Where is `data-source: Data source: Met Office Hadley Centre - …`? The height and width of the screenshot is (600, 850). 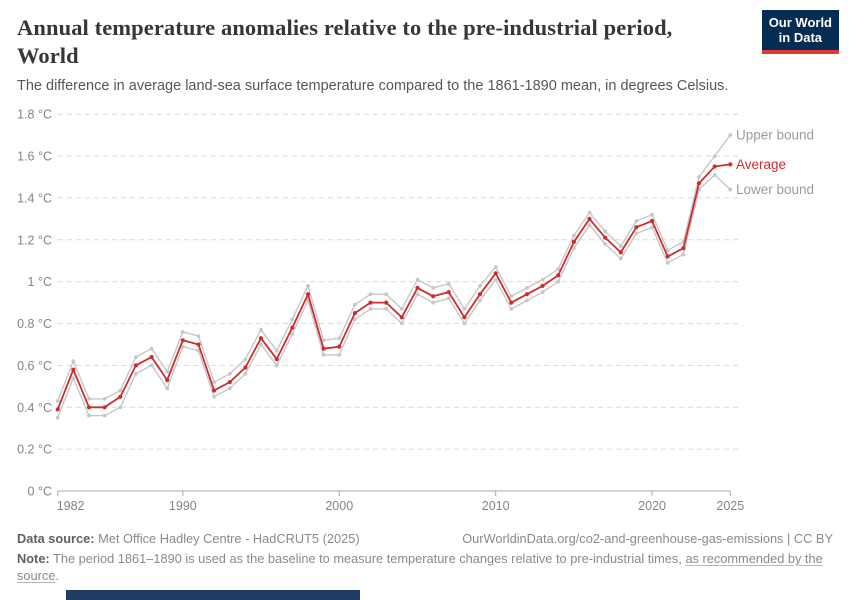
data-source: Data source: Met Office Hadley Centre - … is located at coordinates (188, 539).